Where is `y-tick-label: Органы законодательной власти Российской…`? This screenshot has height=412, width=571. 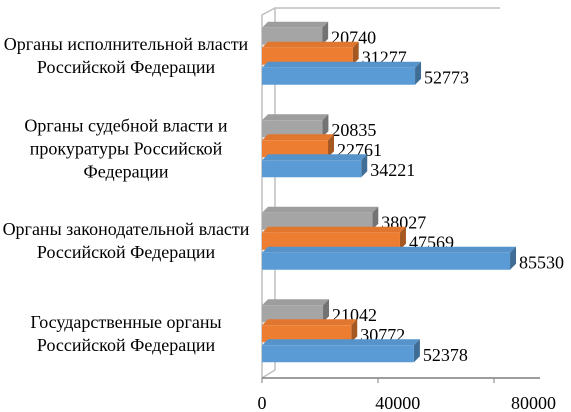
y-tick-label: Органы законодательной власти Российской… is located at coordinates (126, 241).